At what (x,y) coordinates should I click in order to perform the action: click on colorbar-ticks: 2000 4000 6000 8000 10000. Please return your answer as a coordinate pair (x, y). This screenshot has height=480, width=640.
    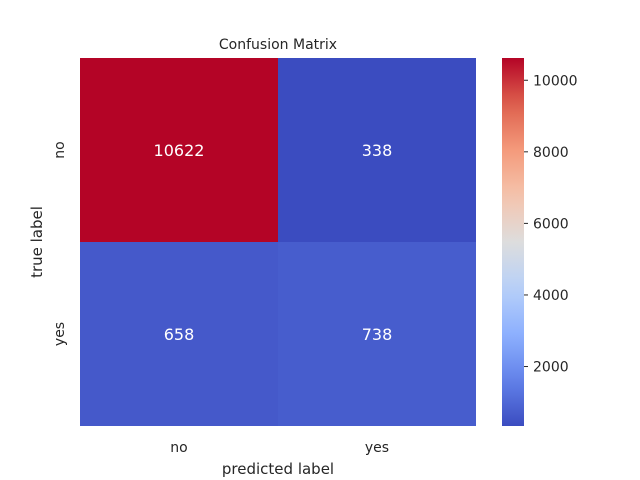
    Looking at the image, I should click on (551, 224).